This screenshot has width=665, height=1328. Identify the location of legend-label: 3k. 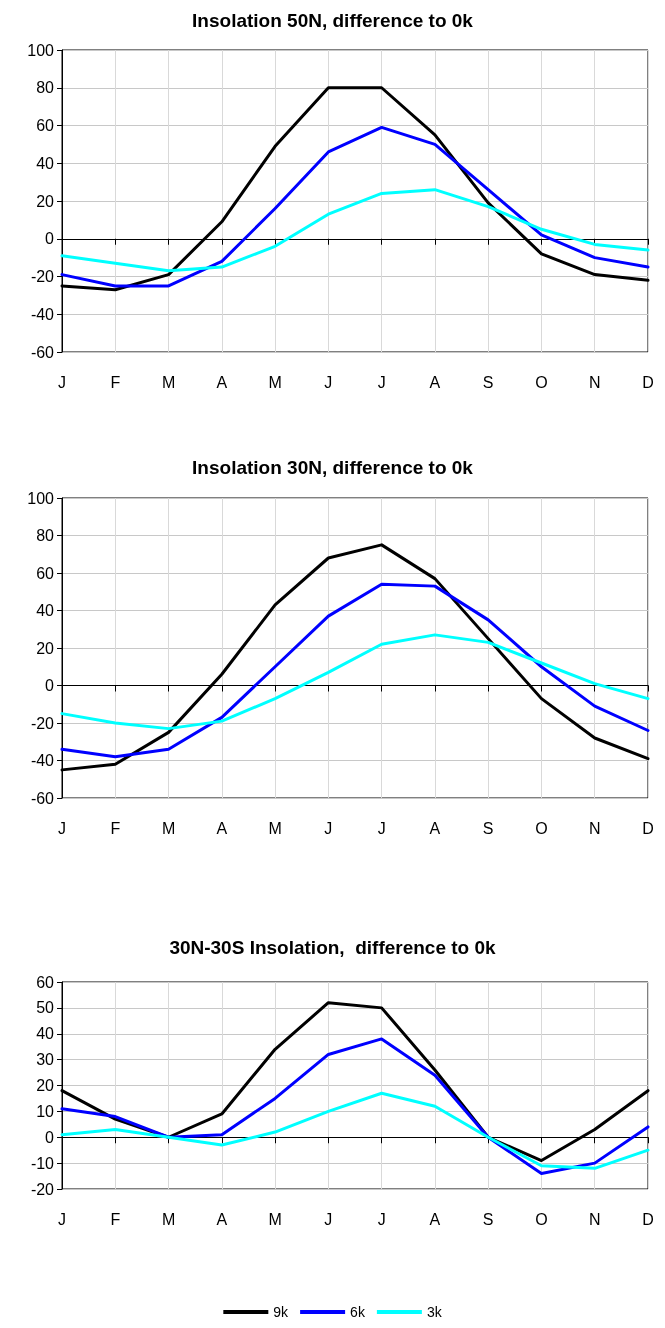
(434, 1312).